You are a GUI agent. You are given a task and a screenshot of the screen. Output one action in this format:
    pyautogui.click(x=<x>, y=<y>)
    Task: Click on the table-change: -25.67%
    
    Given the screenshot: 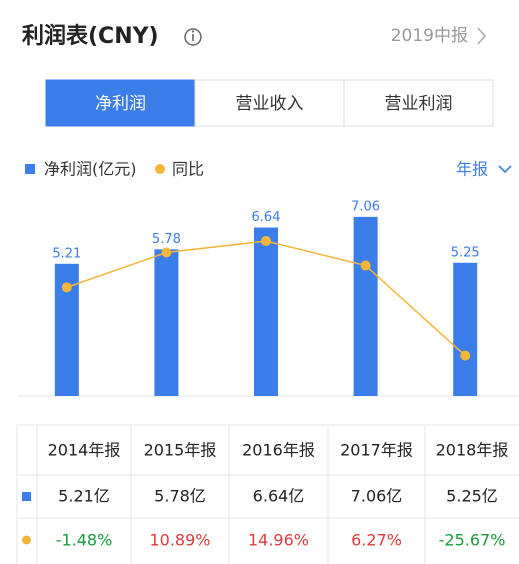 What is the action you would take?
    pyautogui.click(x=472, y=540)
    